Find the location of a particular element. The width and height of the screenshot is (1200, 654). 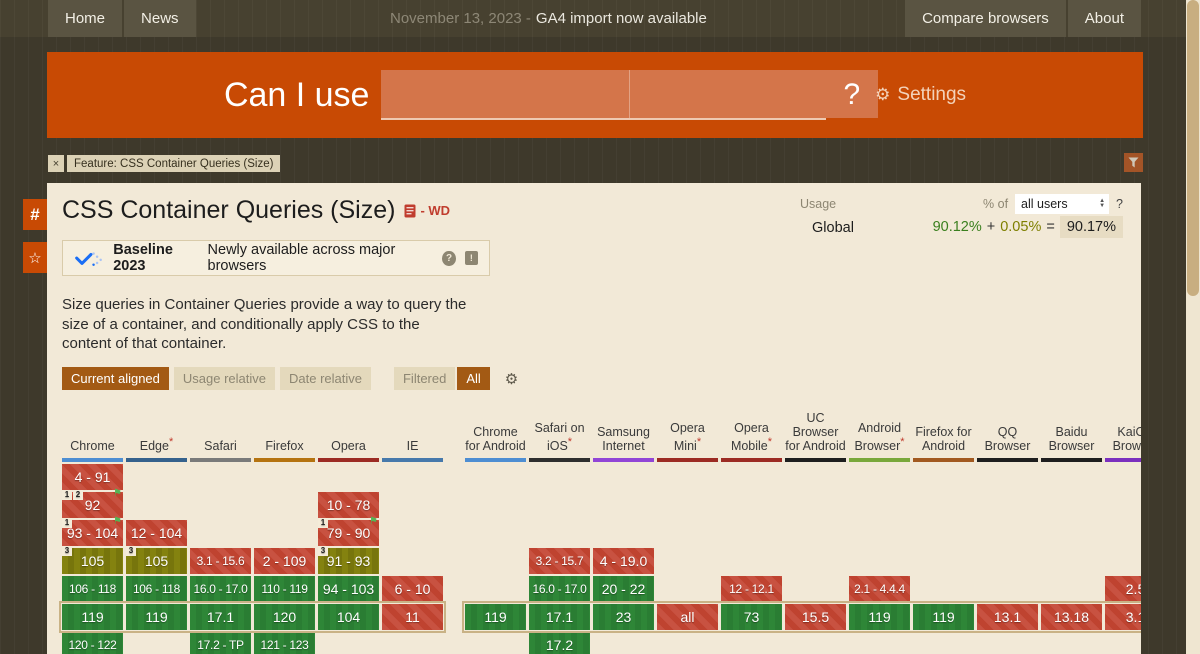

usage-source-select: all users ▲ ▼ is located at coordinates (1062, 204).